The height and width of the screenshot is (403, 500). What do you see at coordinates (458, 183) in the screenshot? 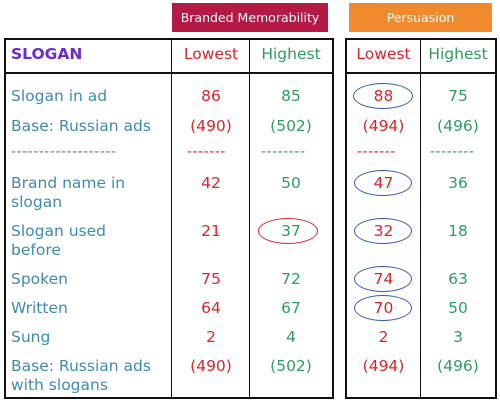
I see `table-cell: 36` at bounding box center [458, 183].